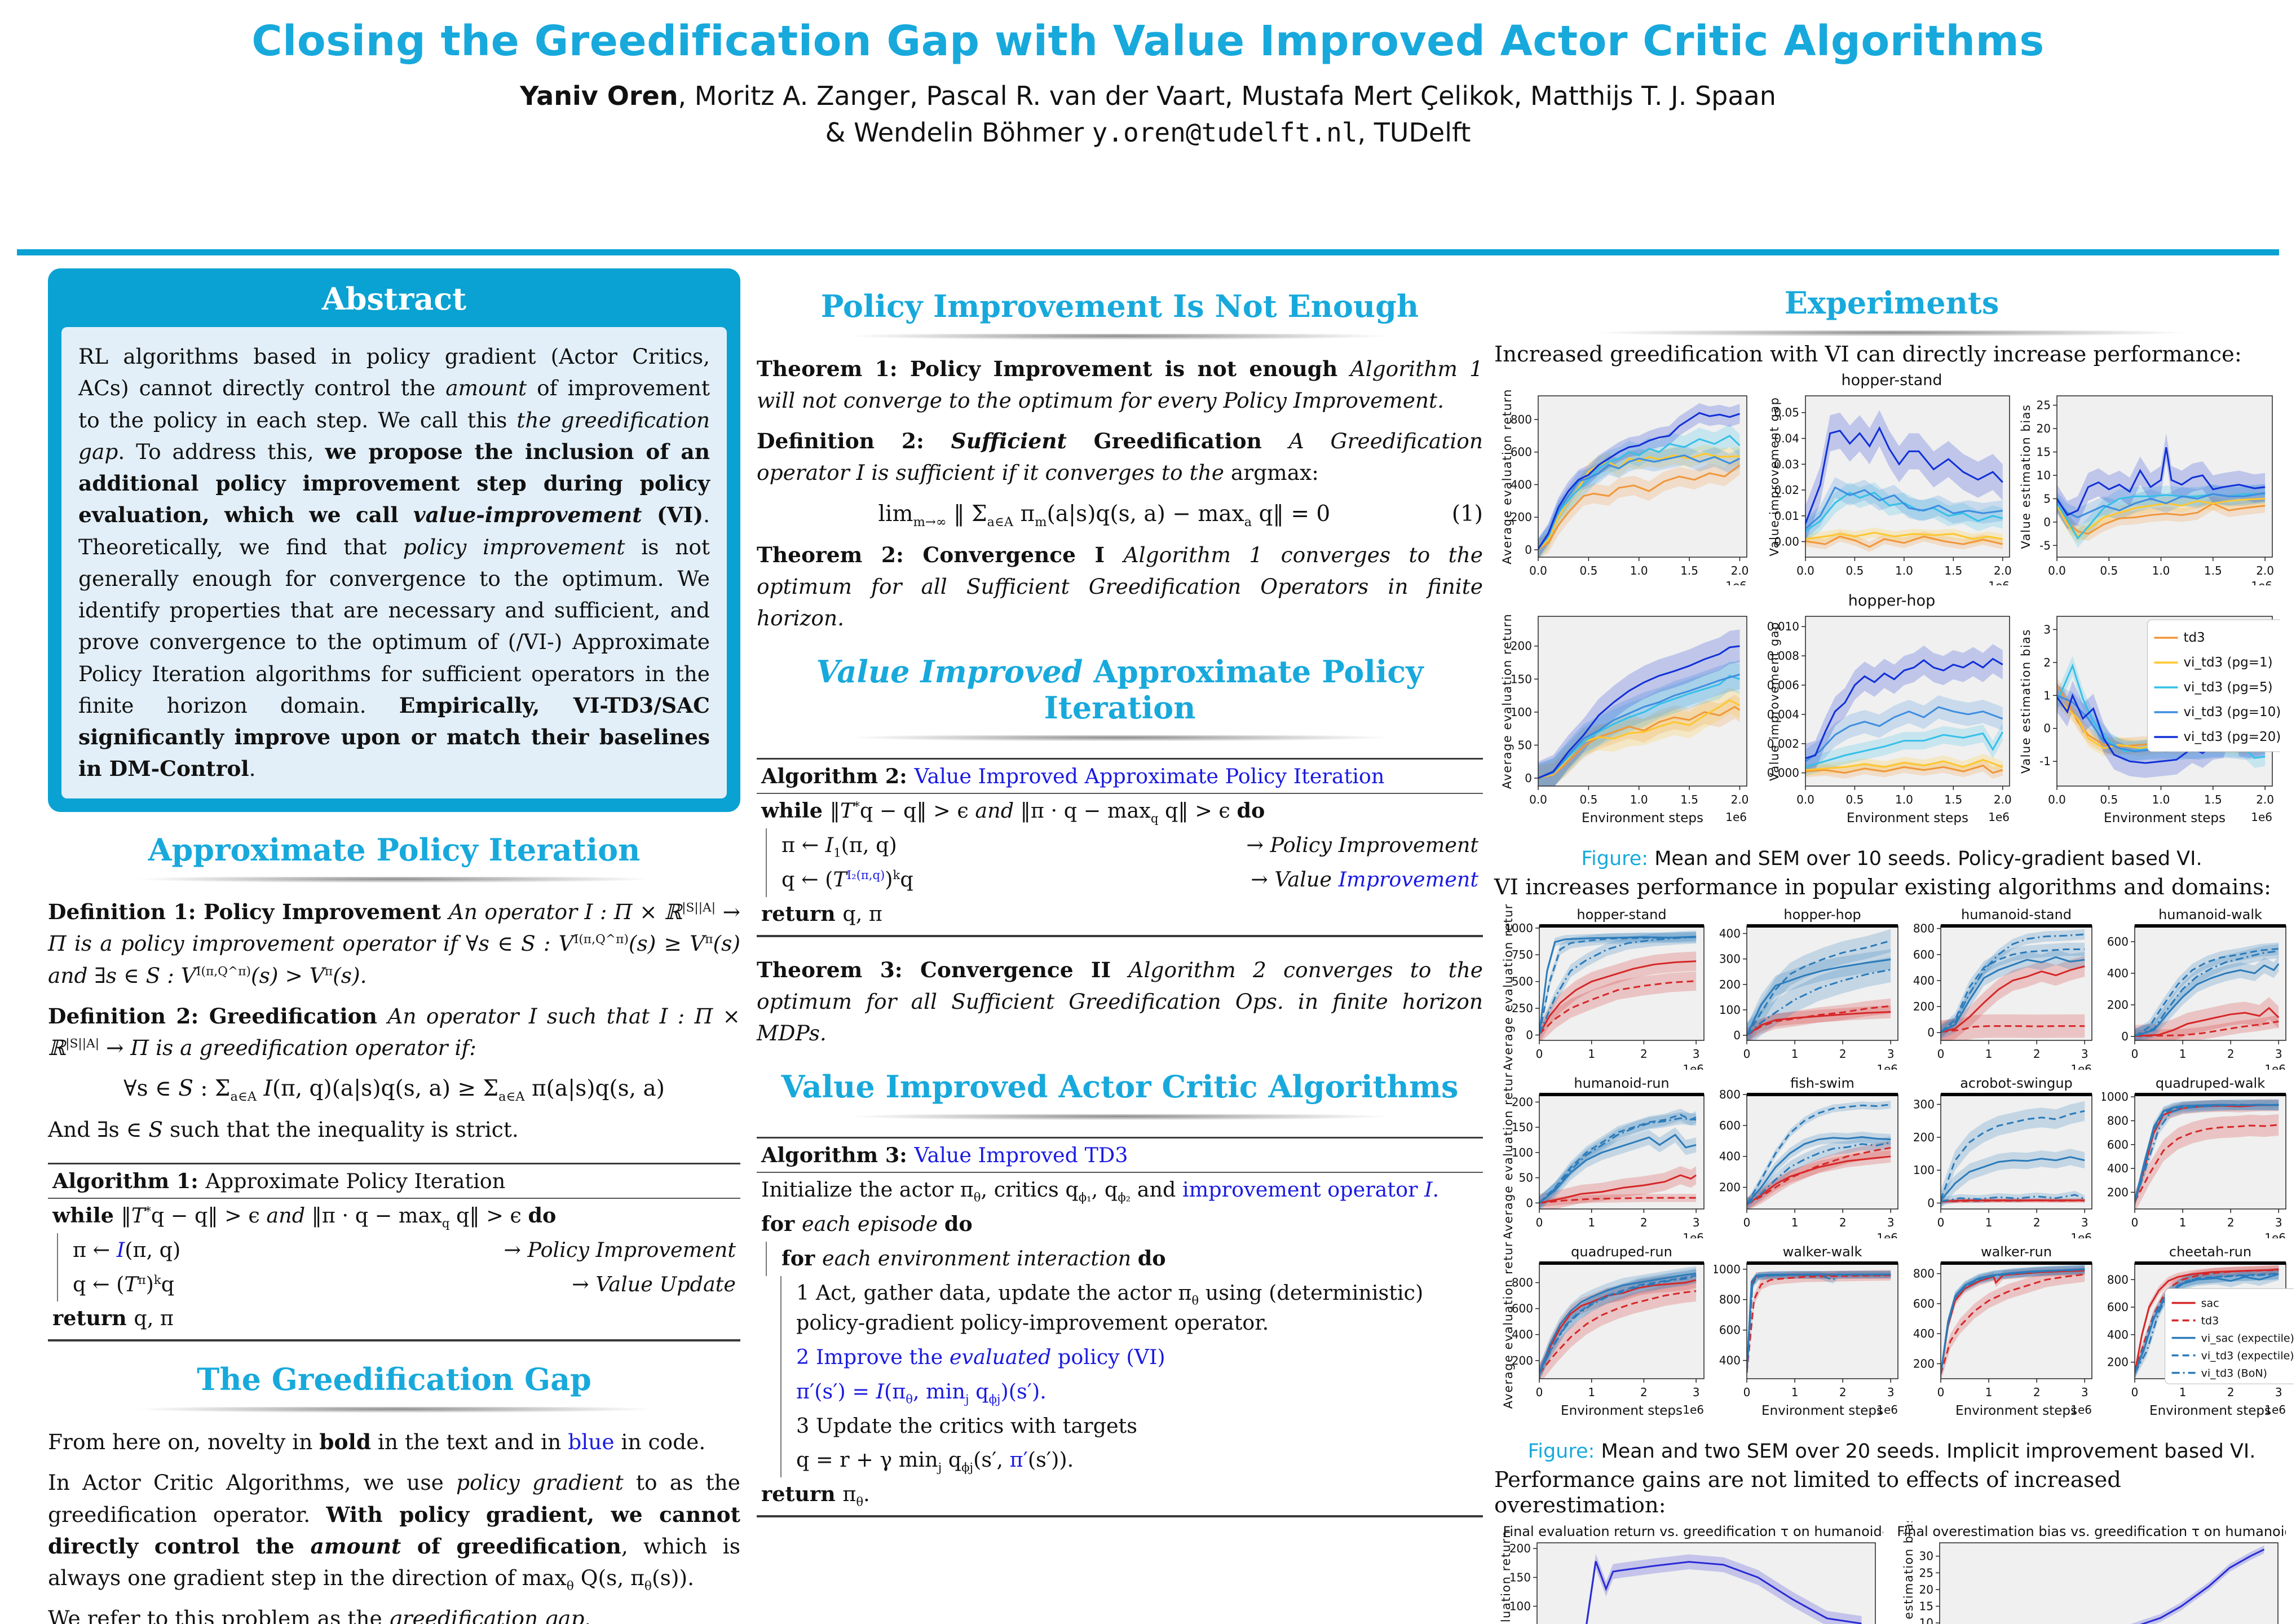 This screenshot has height=1624, width=2296. Describe the element at coordinates (1783, 744) in the screenshot. I see `svg-text: 0.002` at that location.